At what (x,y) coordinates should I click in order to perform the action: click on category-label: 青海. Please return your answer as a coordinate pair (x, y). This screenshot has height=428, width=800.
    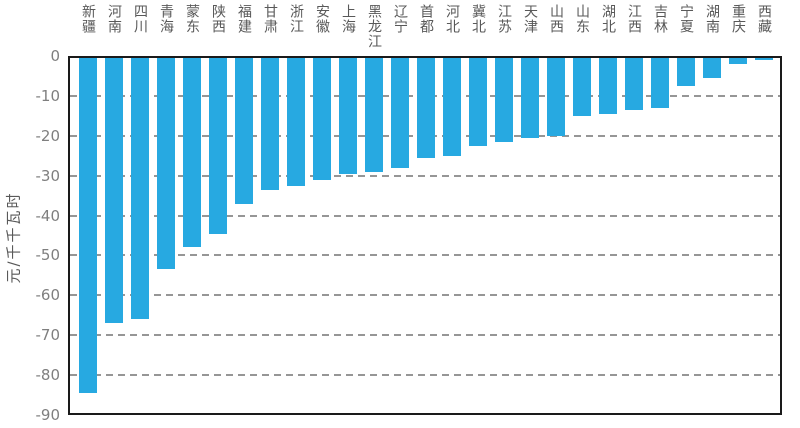
    Looking at the image, I should click on (166, 19).